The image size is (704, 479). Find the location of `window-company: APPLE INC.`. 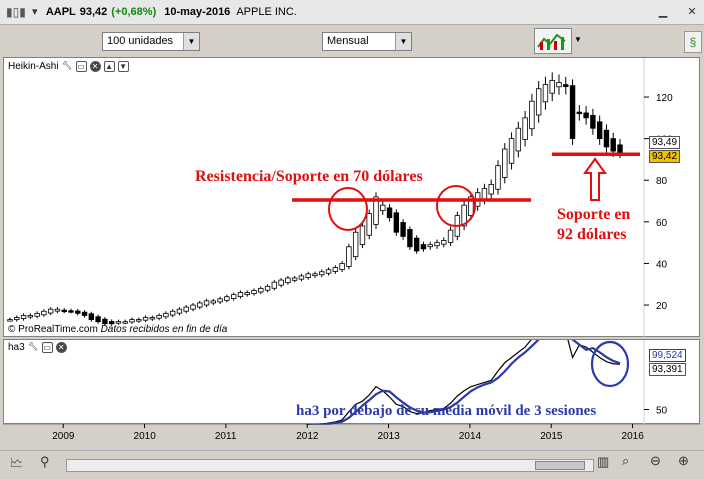

window-company: APPLE INC. is located at coordinates (266, 12).